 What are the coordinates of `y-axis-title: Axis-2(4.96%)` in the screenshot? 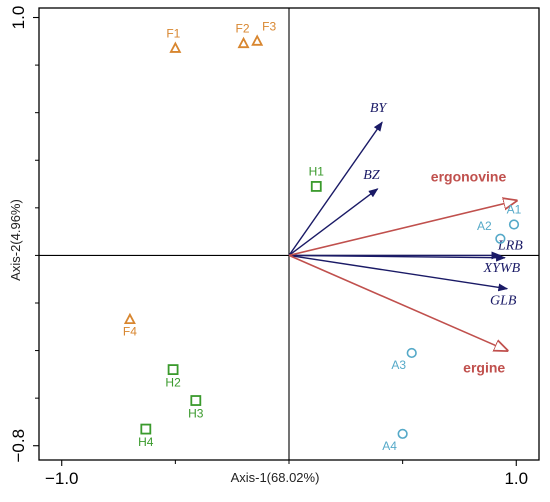 It's located at (15, 240).